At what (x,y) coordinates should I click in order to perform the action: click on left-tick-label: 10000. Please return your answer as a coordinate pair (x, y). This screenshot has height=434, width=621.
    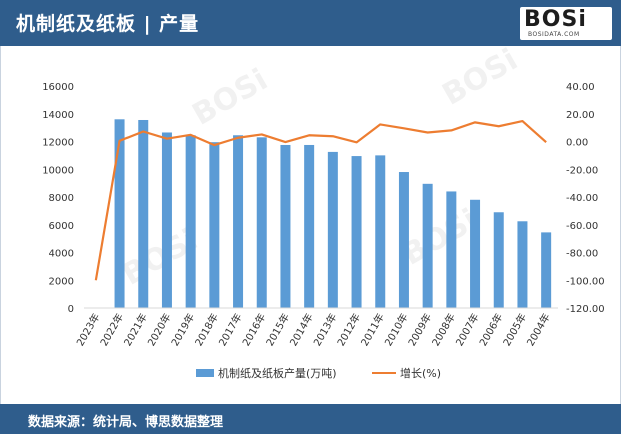
    Looking at the image, I should click on (58, 170).